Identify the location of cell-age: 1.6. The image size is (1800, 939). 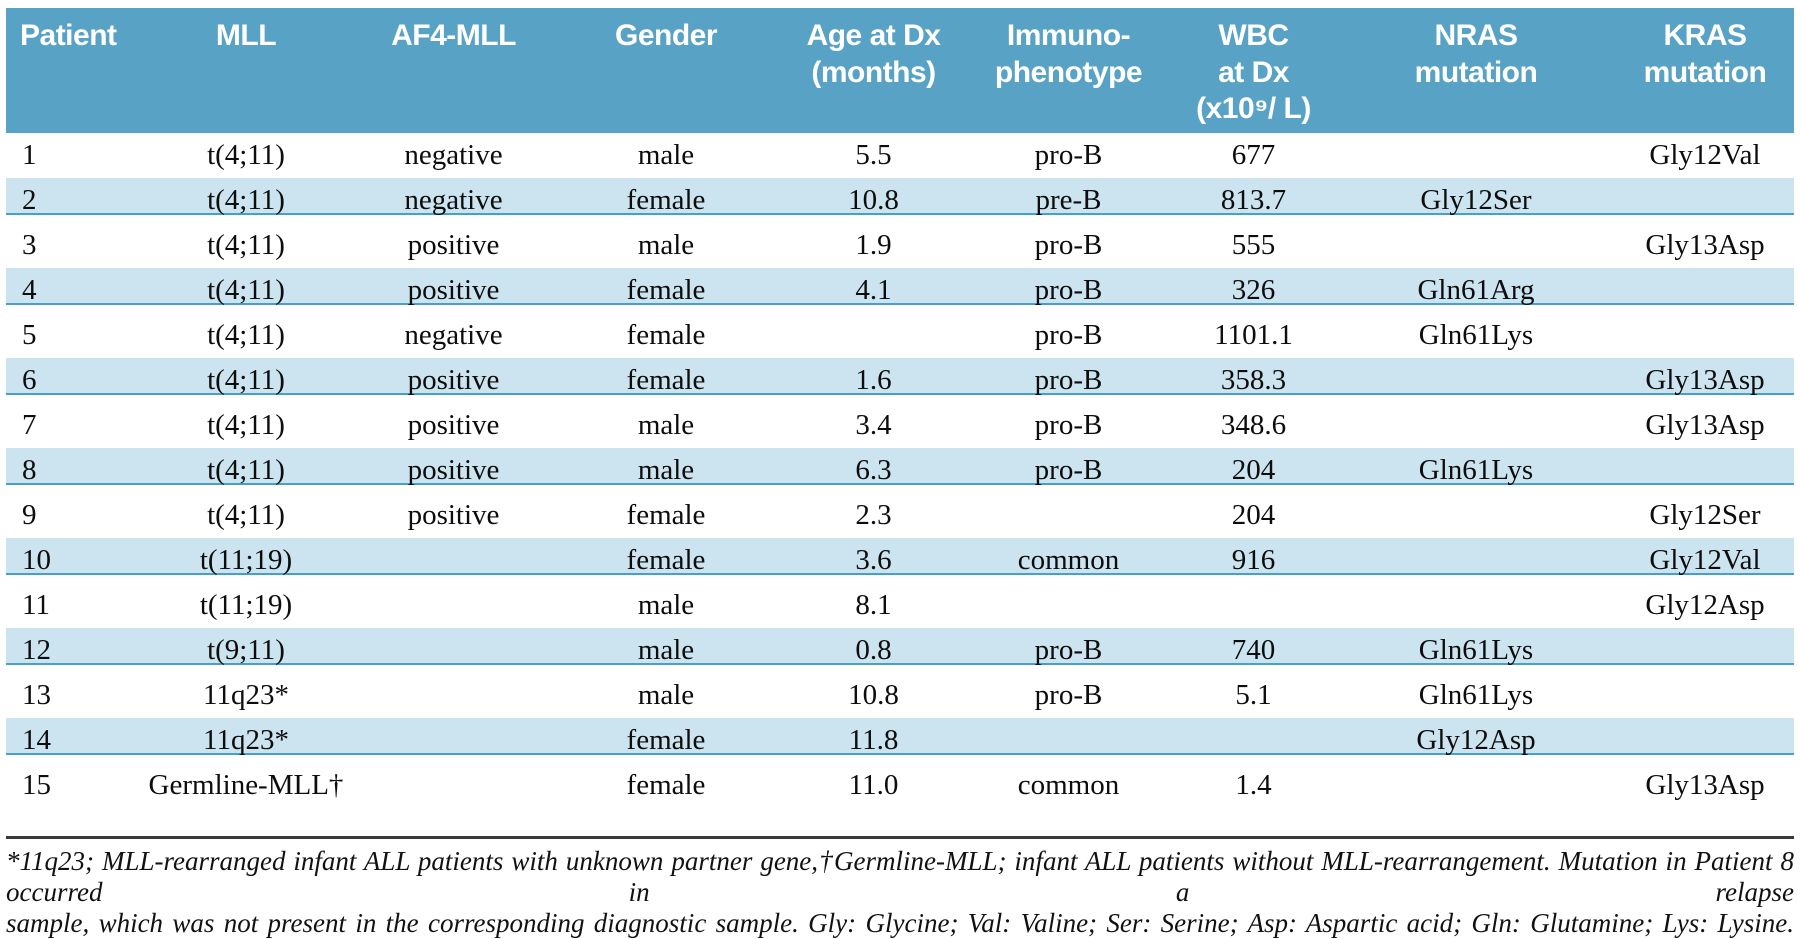
(873, 380).